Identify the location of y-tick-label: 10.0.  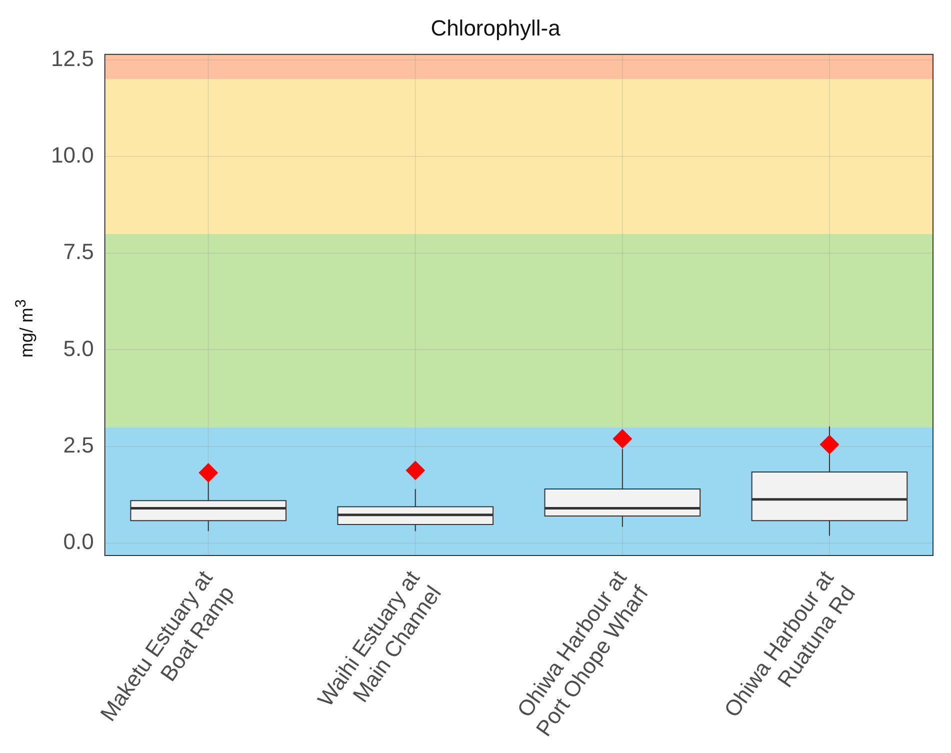
(72, 155).